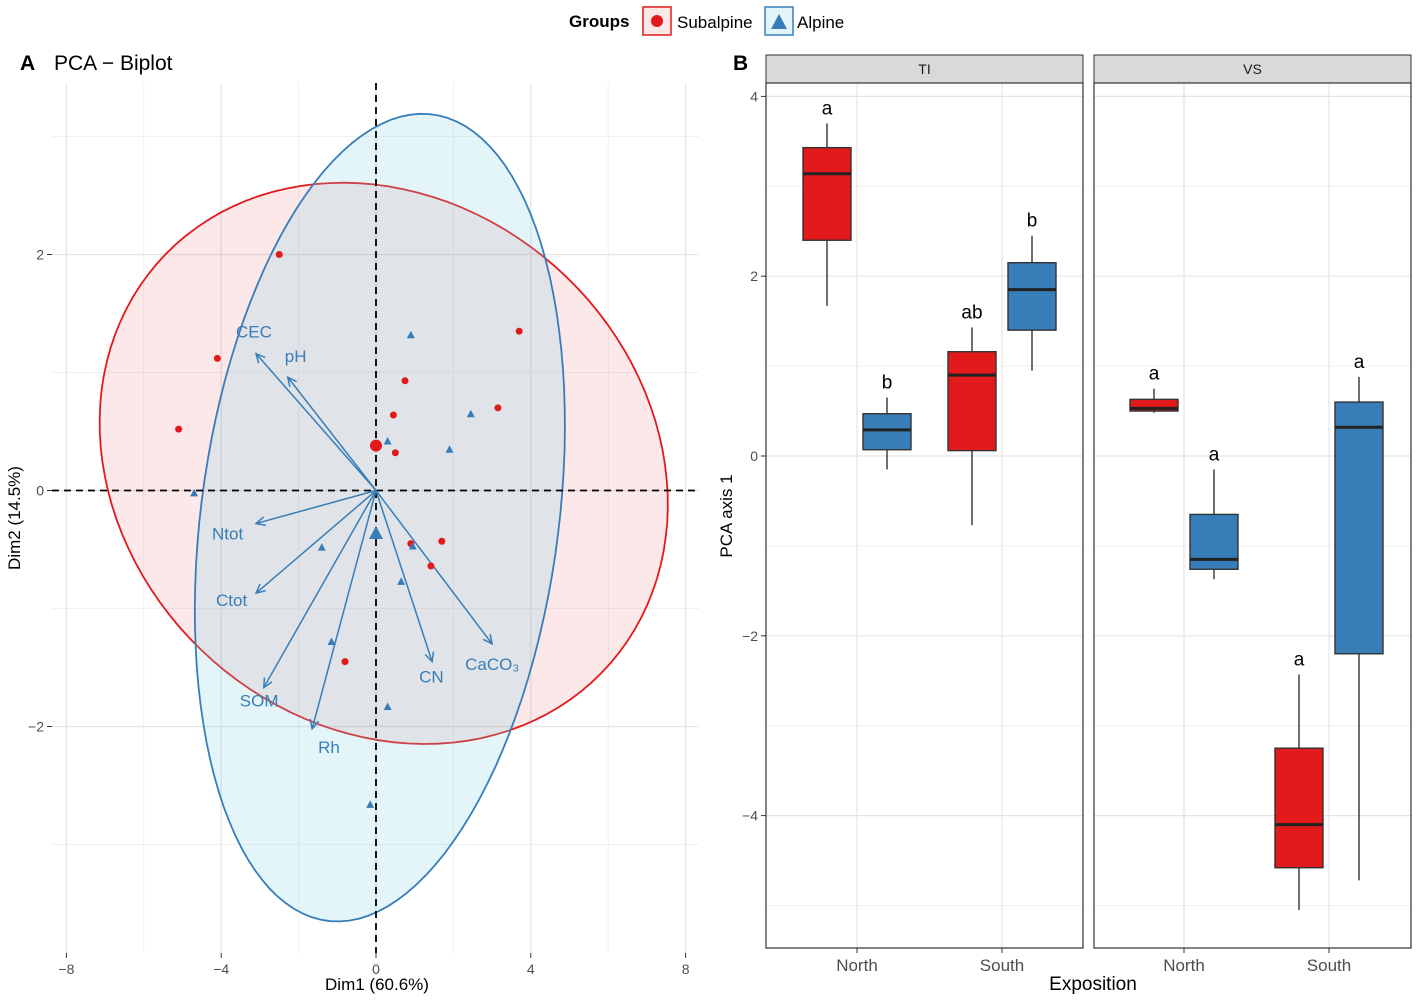 The image size is (1418, 1001). What do you see at coordinates (1214, 512) in the screenshot?
I see `box-vs-north-alpine: a` at bounding box center [1214, 512].